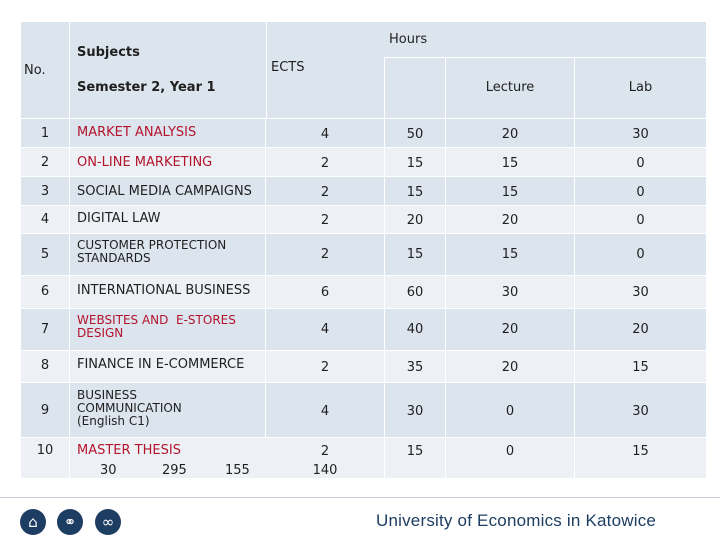 The height and width of the screenshot is (540, 720). I want to click on row-no: 7, so click(45, 329).